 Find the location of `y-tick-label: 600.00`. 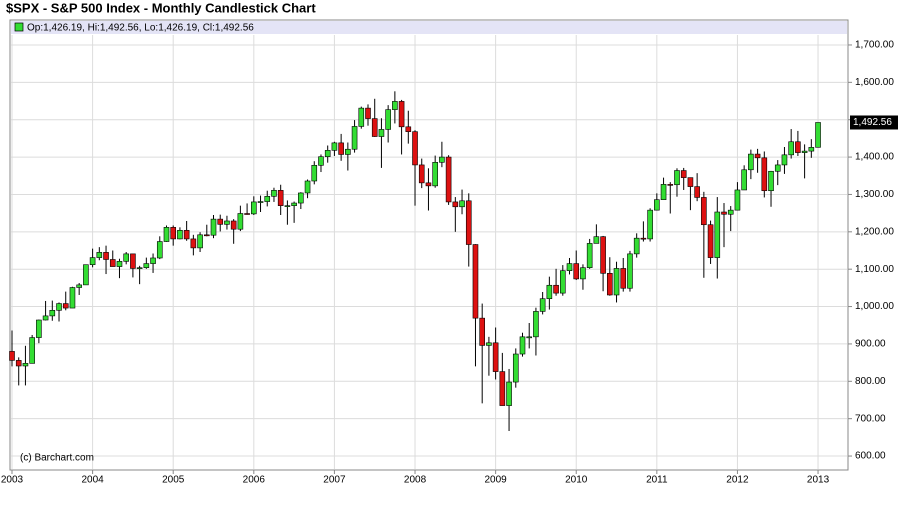

y-tick-label: 600.00 is located at coordinates (870, 456).